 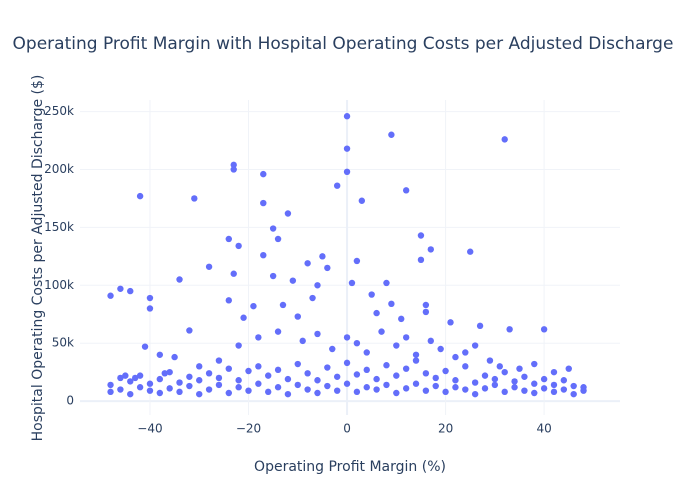 I want to click on y-tick-label: 100k, so click(x=59, y=285).